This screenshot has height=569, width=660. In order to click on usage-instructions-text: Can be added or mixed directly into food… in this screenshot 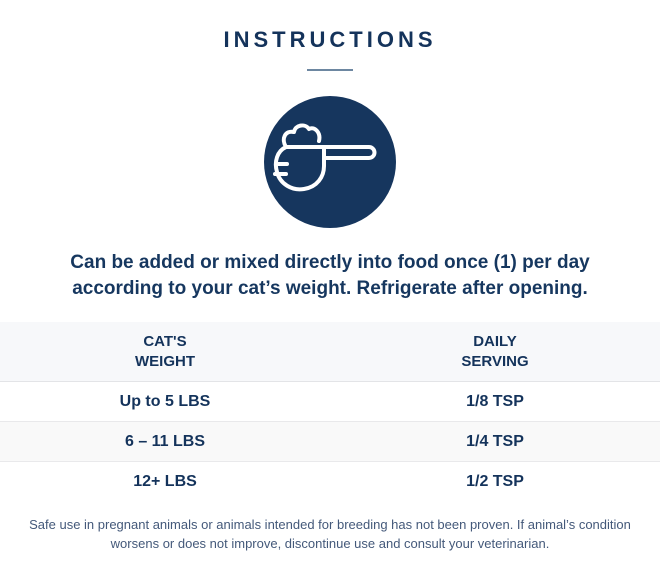, I will do `click(330, 275)`.